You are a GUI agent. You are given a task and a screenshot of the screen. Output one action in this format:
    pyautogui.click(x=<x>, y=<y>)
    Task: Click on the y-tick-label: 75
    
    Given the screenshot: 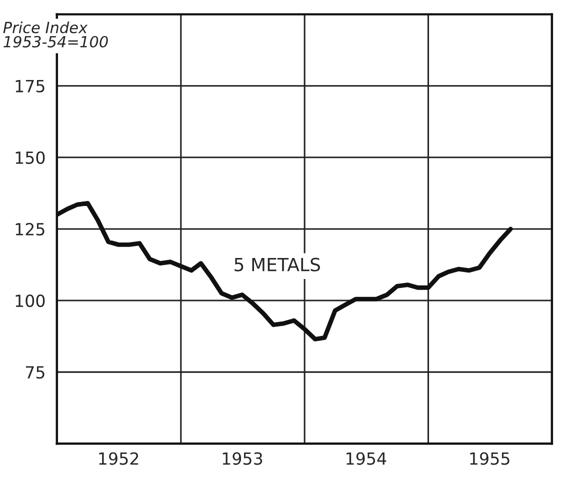 What is the action you would take?
    pyautogui.click(x=35, y=372)
    